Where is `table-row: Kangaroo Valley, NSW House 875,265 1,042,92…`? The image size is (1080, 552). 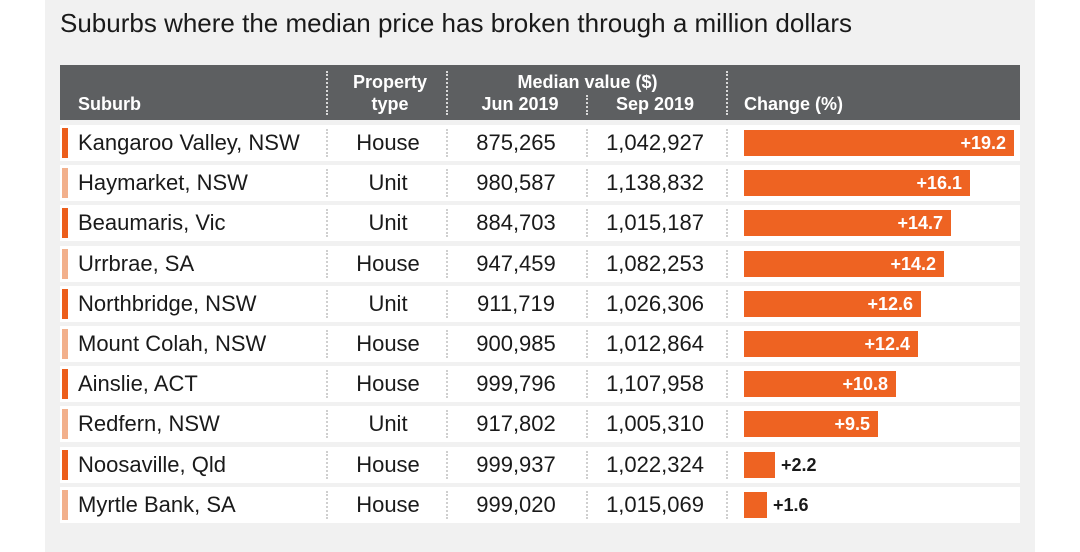
table-row: Kangaroo Valley, NSW House 875,265 1,042,92… is located at coordinates (540, 143).